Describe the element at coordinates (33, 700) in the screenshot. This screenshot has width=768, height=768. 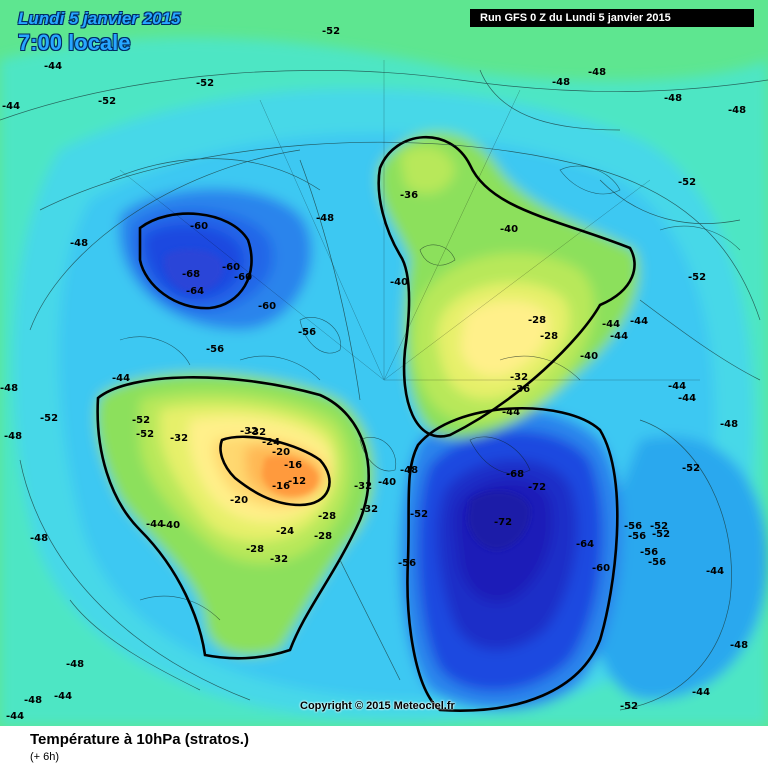
I see `contour-label-l65: -48` at that location.